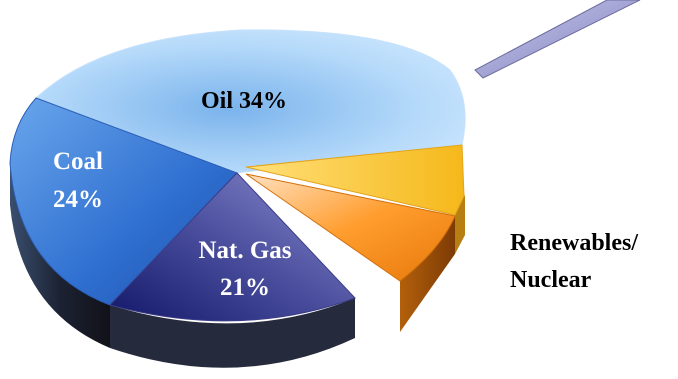  What do you see at coordinates (350, 227) in the screenshot?
I see `slice-renewables-orange` at bounding box center [350, 227].